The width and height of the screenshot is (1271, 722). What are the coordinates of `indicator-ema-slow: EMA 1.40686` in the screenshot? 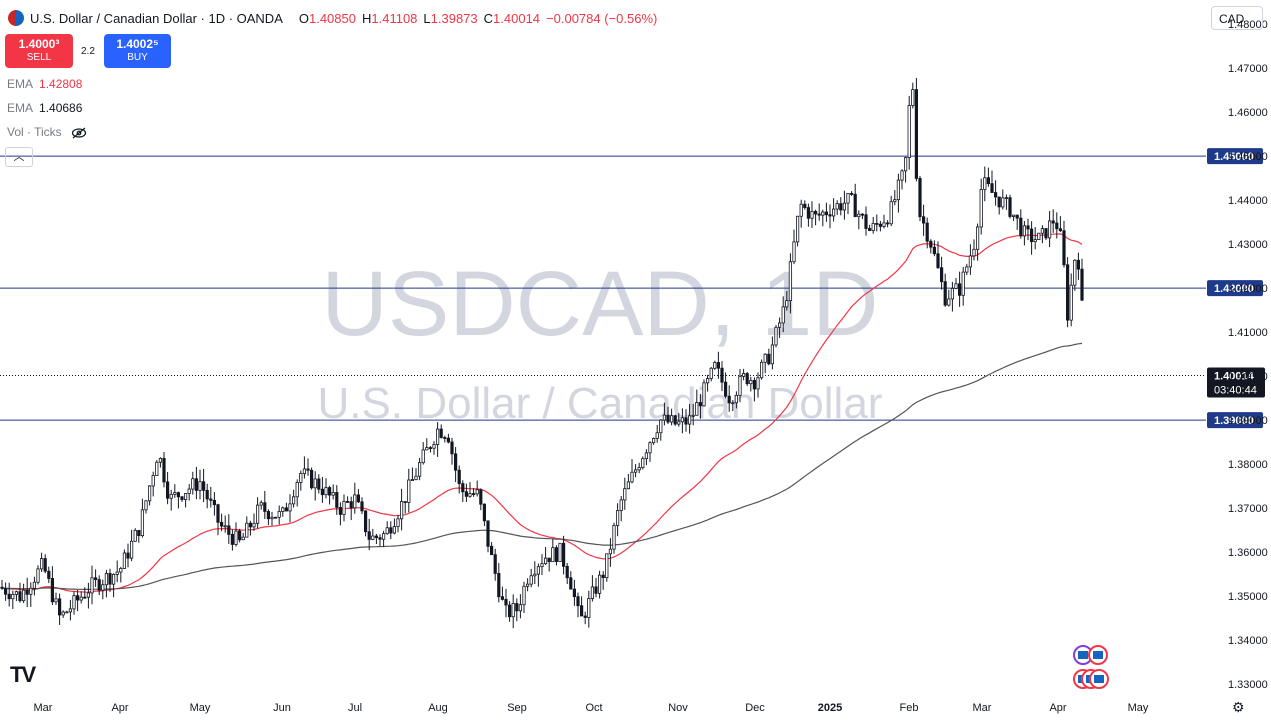 It's located at (44, 108).